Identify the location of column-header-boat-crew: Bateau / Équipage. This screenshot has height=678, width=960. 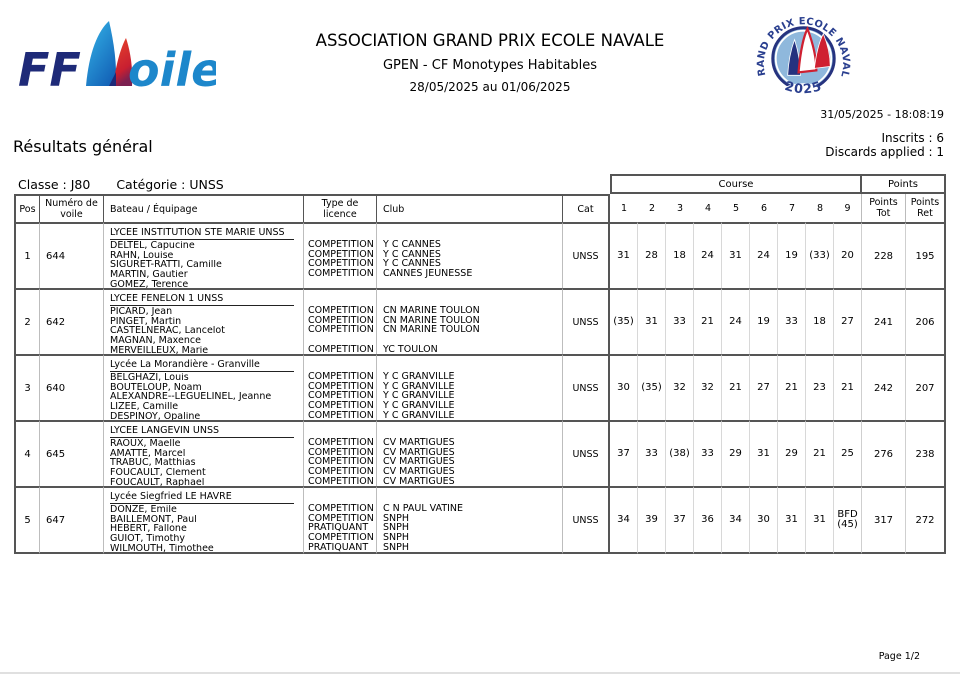
(204, 208).